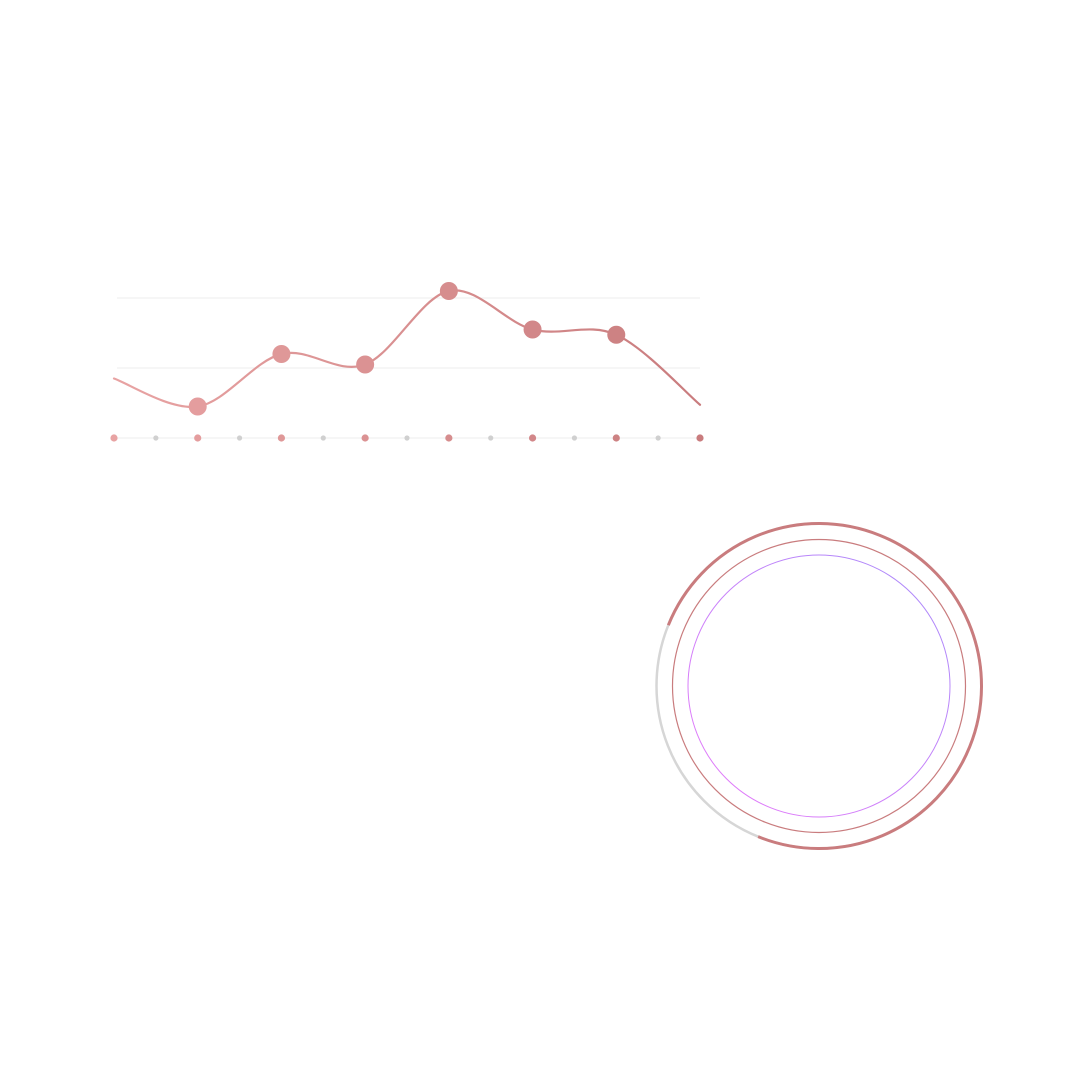 Image resolution: width=1080 pixels, height=1080 pixels. I want to click on outer-ring-track, so click(819, 686).